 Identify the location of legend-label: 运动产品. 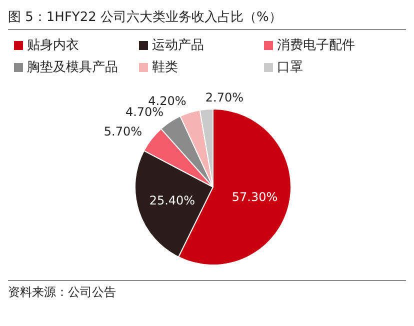
(178, 45).